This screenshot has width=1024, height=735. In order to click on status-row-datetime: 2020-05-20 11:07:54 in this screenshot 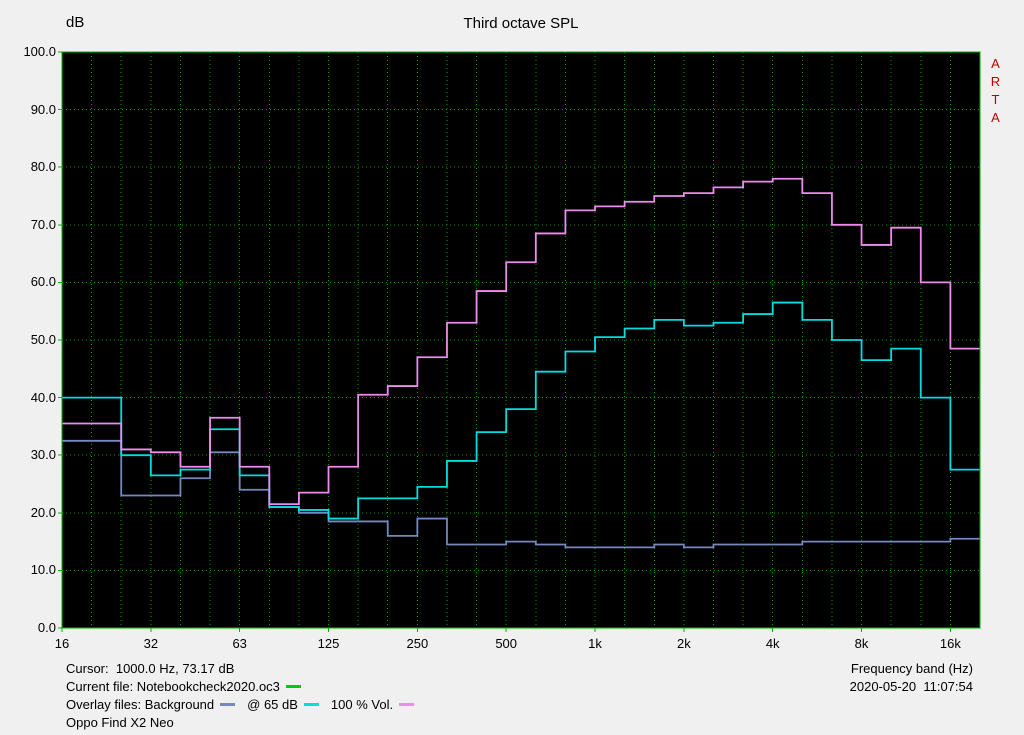, I will do `click(911, 686)`.